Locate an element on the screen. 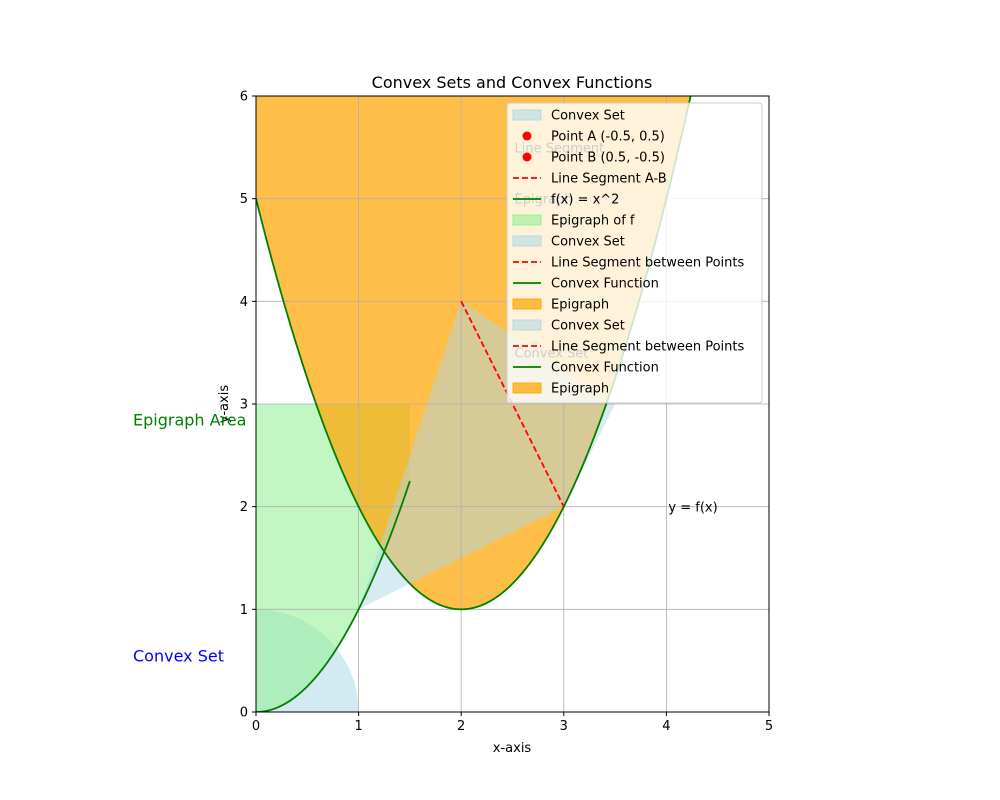  x-tick-label: 3 is located at coordinates (564, 726).